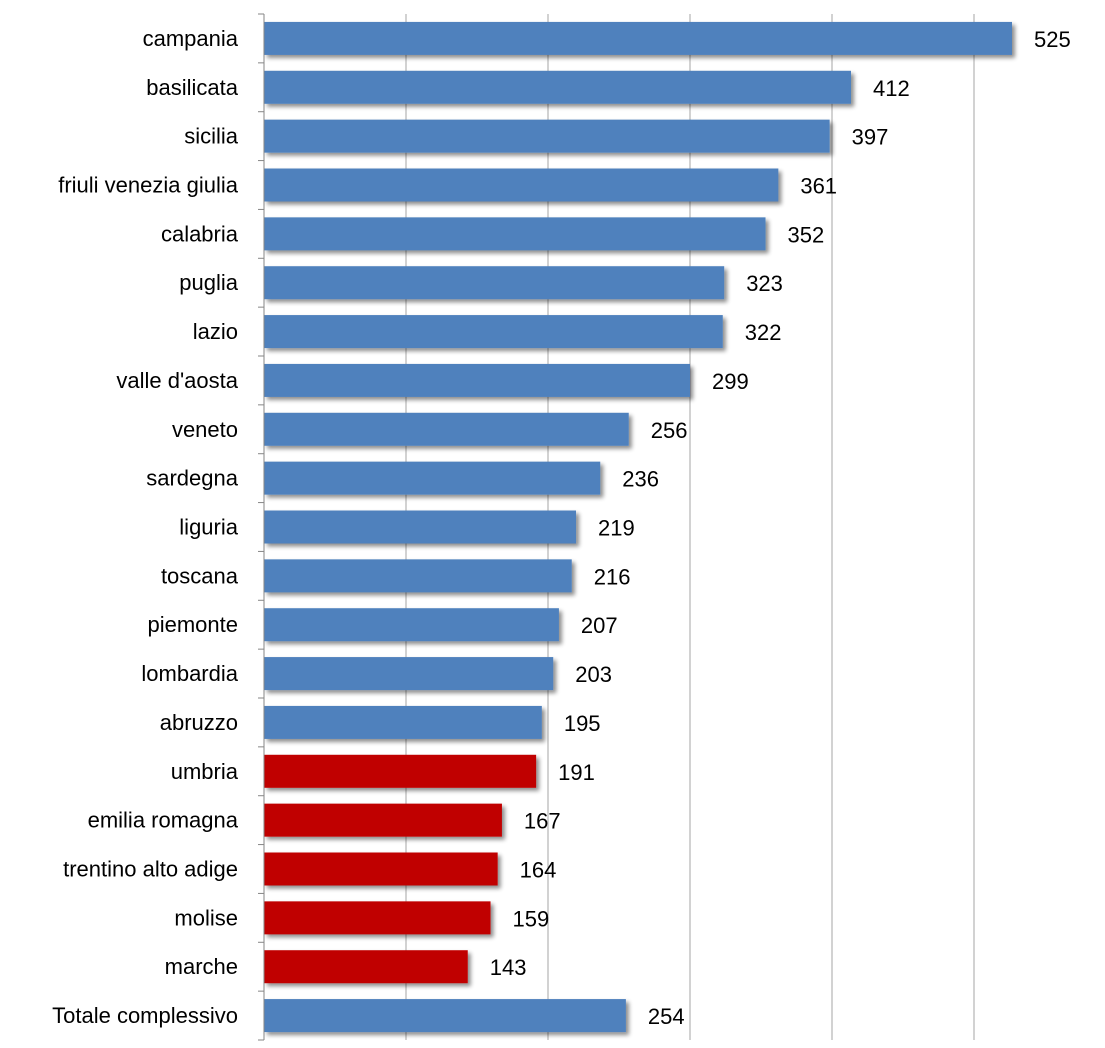  What do you see at coordinates (508, 967) in the screenshot?
I see `data-label: 143` at bounding box center [508, 967].